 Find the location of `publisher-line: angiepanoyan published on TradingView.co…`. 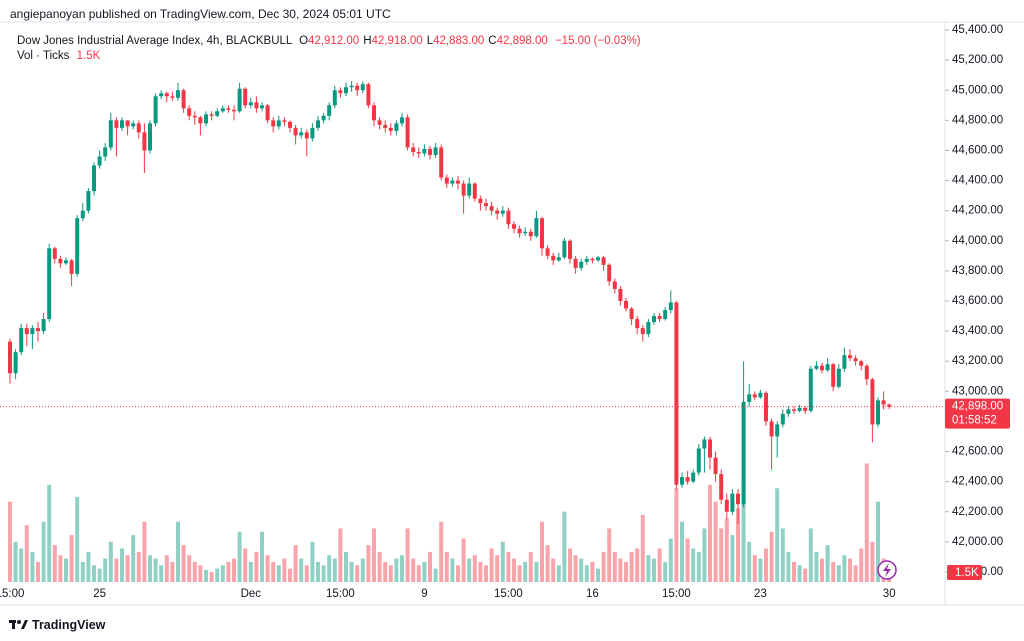

publisher-line: angiepanoyan published on TradingView.co… is located at coordinates (200, 14).